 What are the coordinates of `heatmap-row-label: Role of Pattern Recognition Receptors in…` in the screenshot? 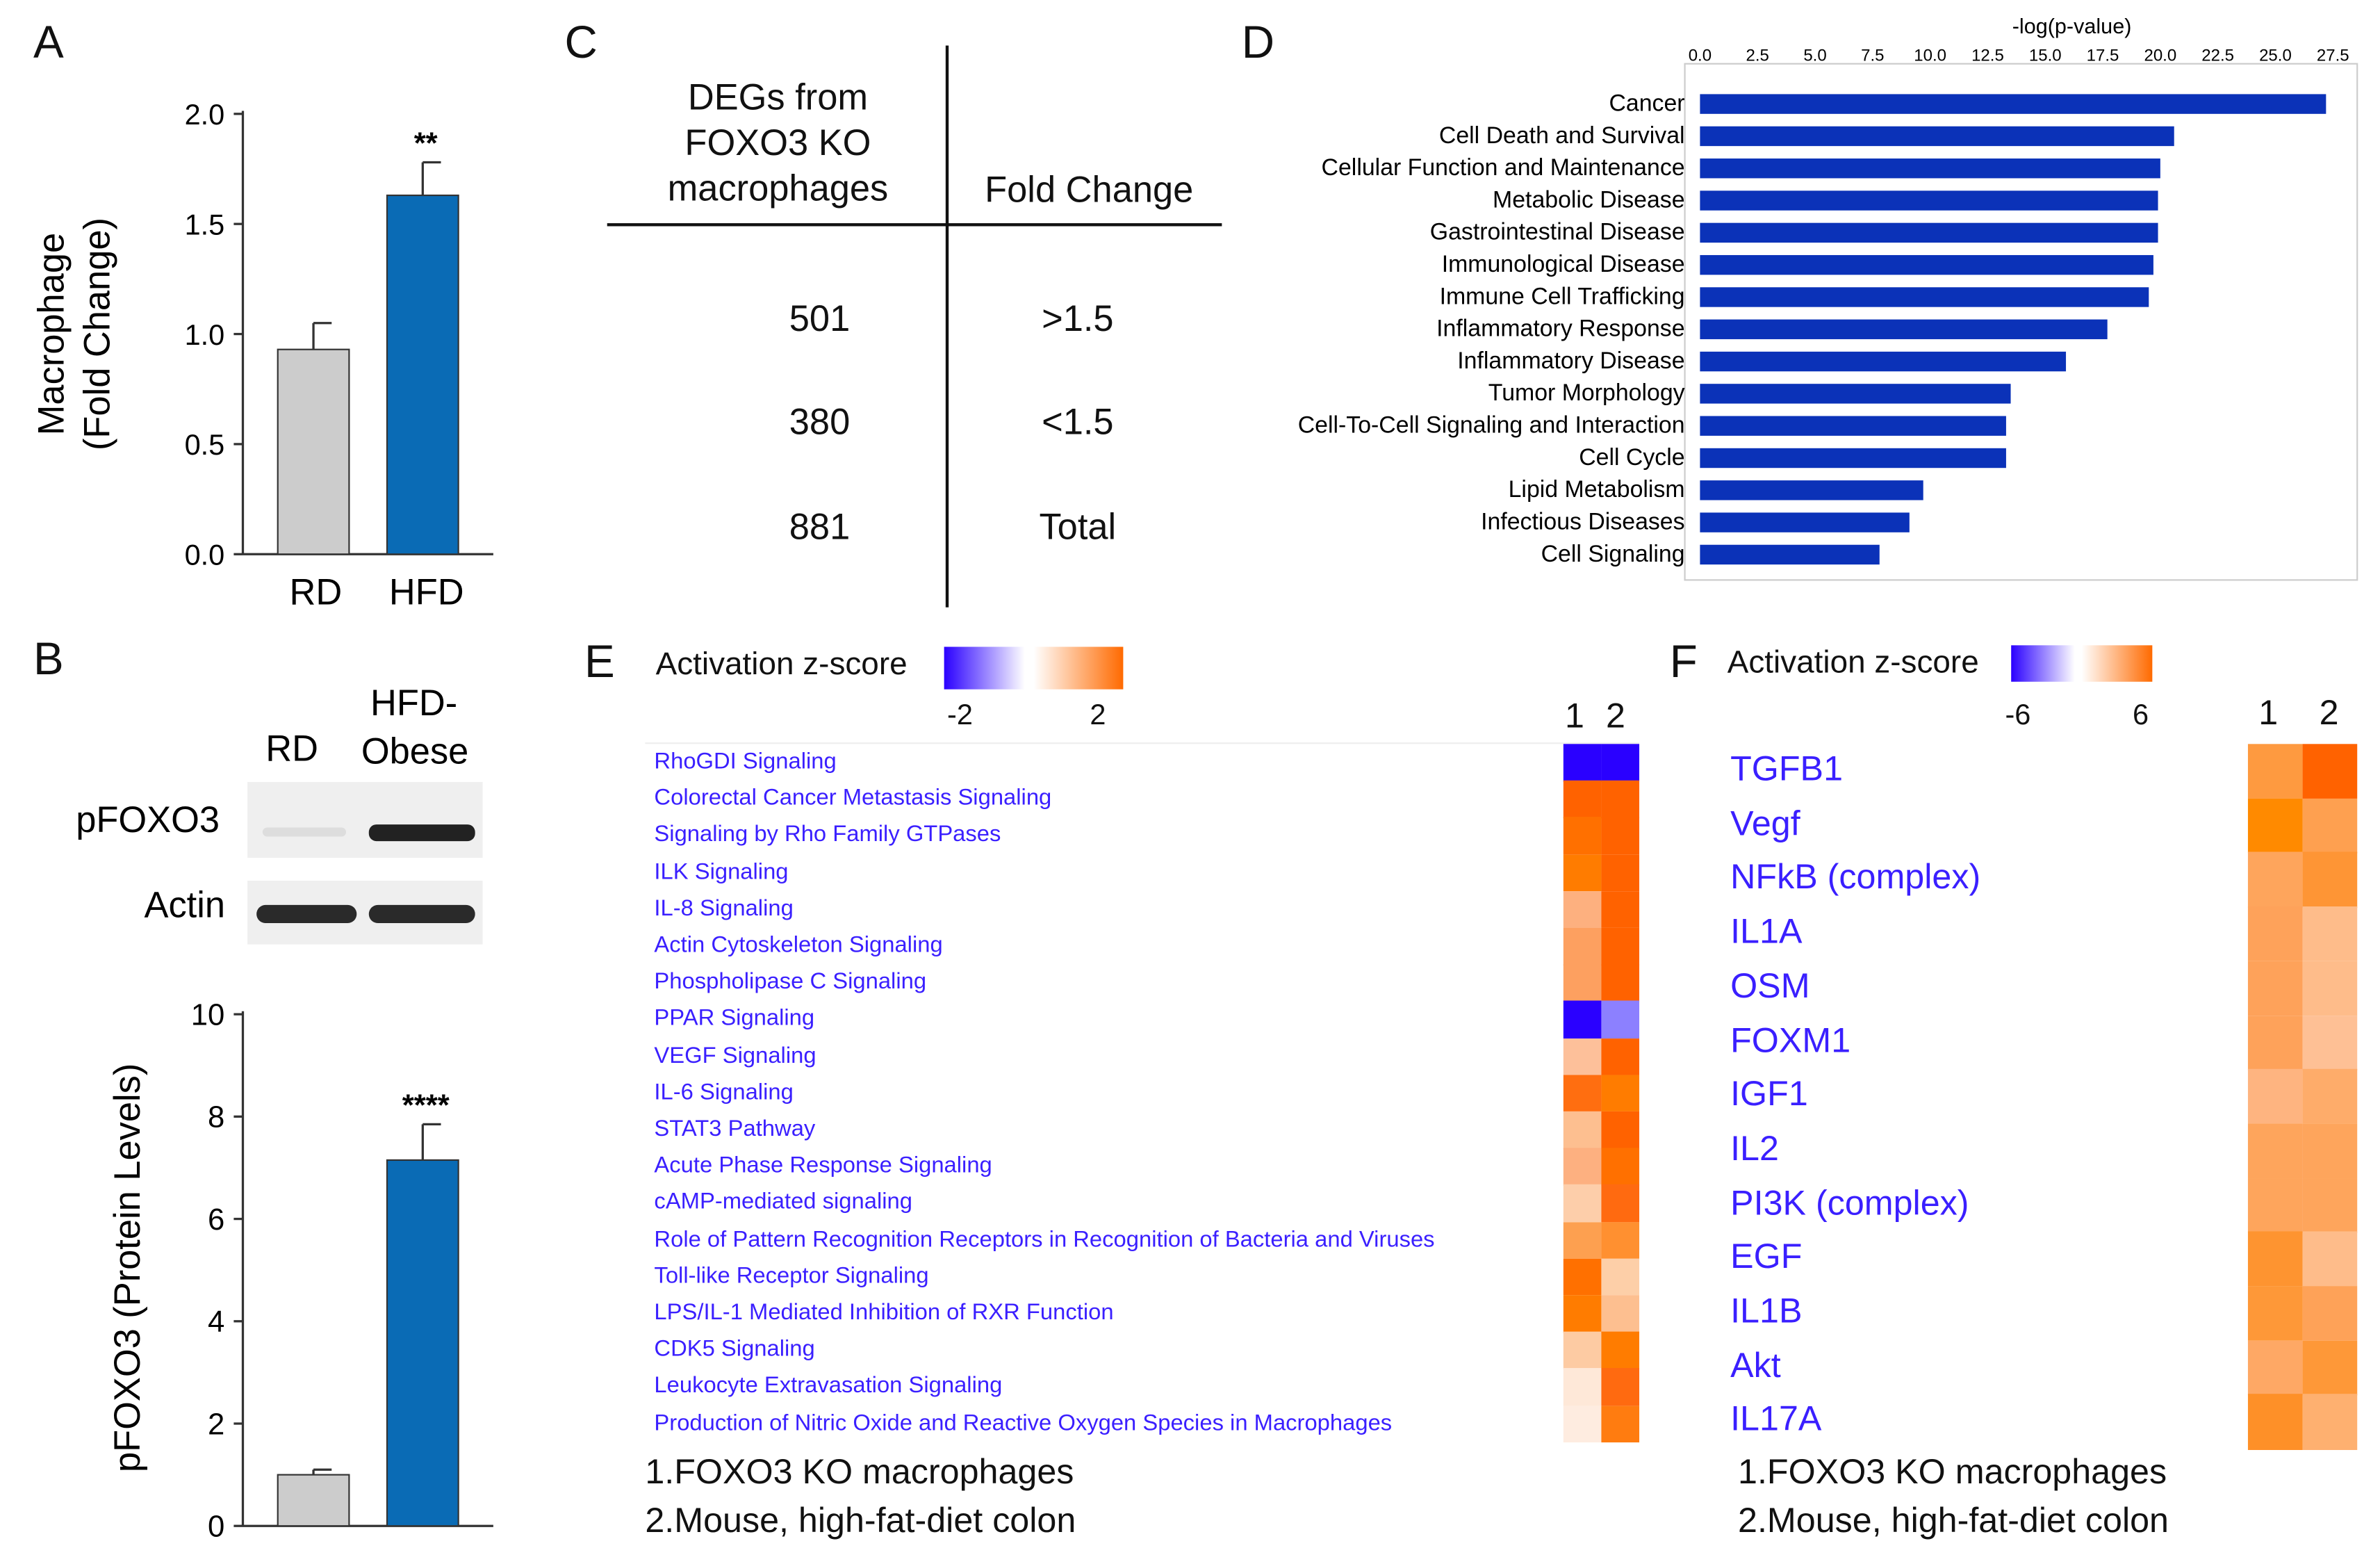 It's located at (1044, 1239).